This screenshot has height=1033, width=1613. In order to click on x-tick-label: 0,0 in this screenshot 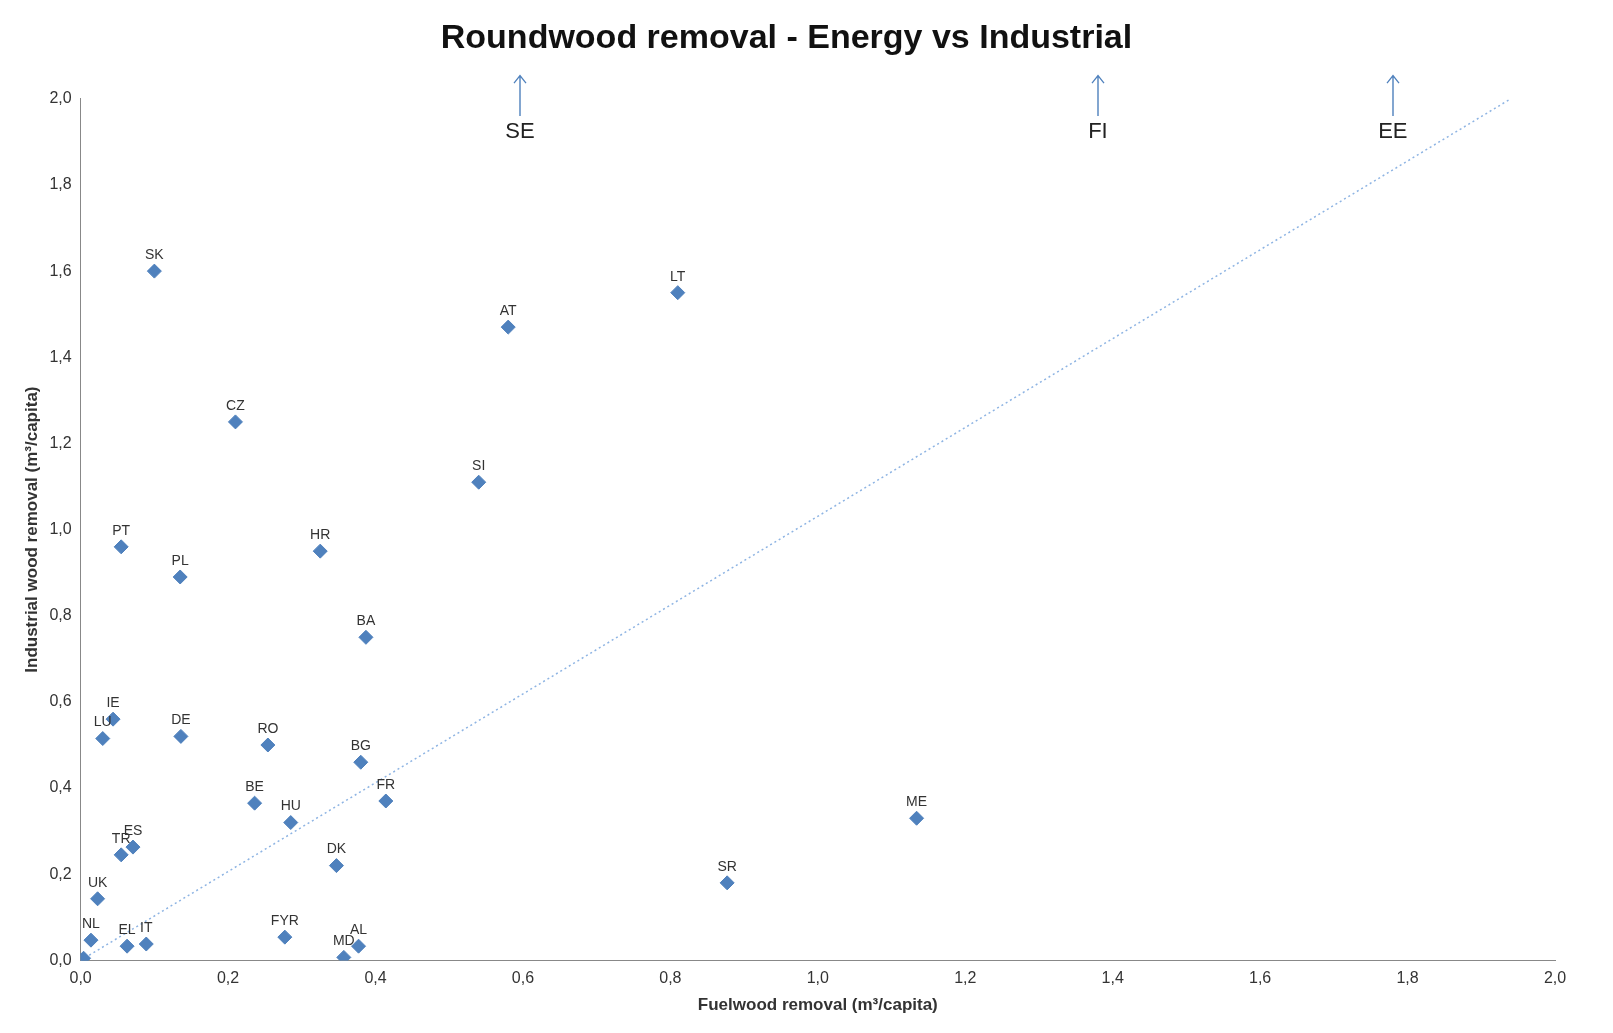, I will do `click(80, 978)`.